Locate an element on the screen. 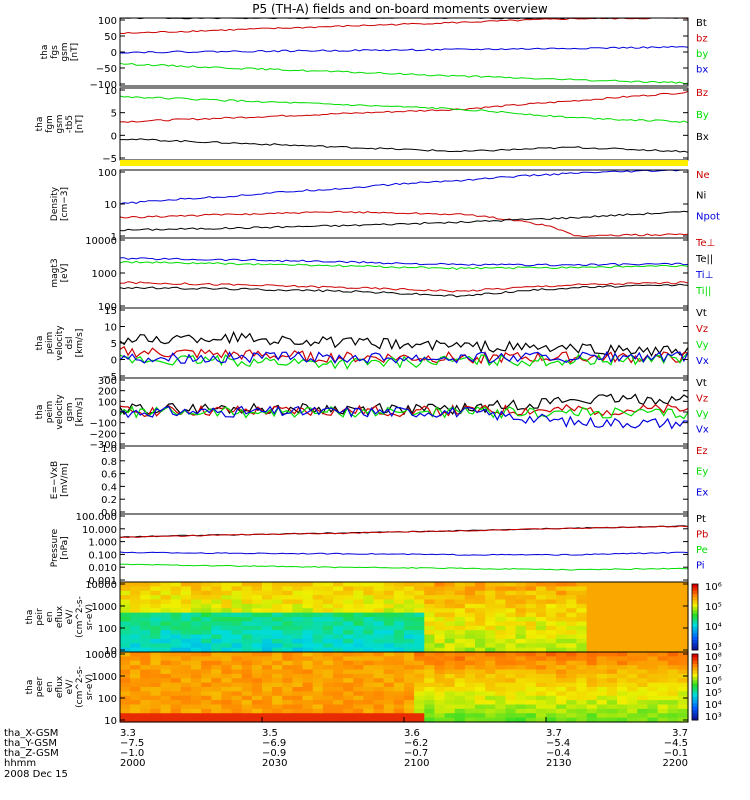 The height and width of the screenshot is (800, 750). y-tick-label: 5 is located at coordinates (114, 114).